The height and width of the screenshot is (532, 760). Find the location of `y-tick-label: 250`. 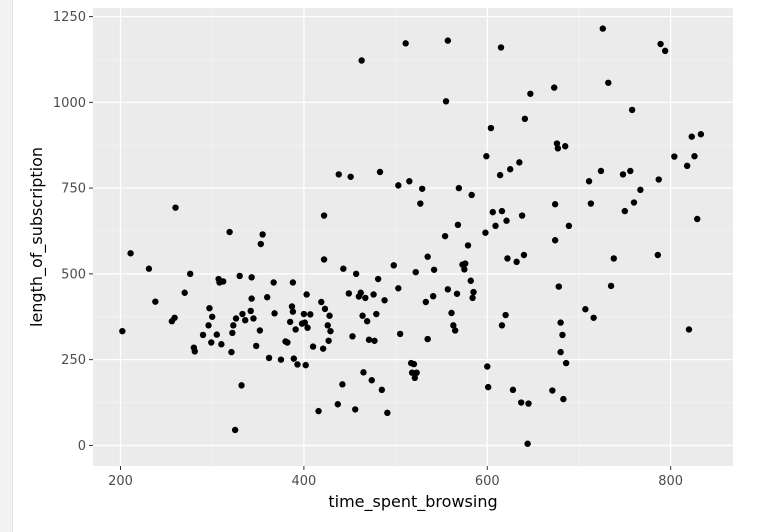

y-tick-label: 250 is located at coordinates (73, 360).